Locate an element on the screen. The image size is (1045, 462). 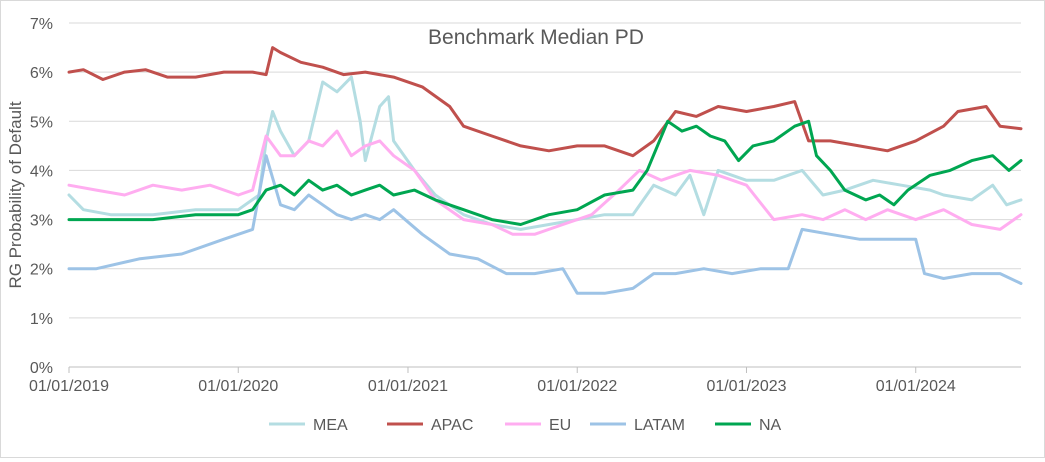
chart-title: Benchmark Median PD is located at coordinates (536, 37).